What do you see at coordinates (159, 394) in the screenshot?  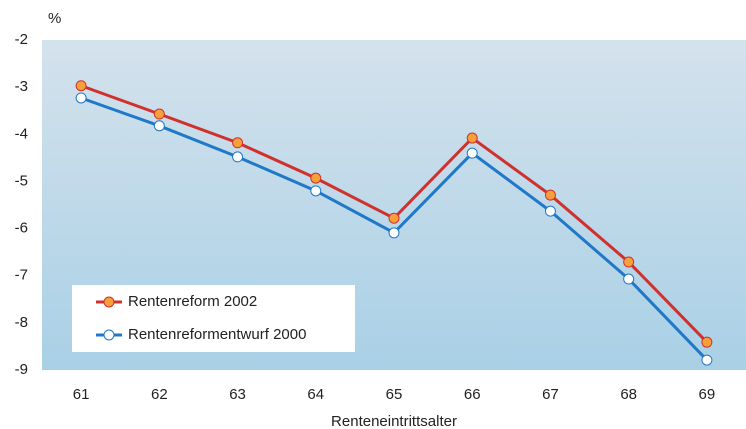 I see `x-tick-label: 62` at bounding box center [159, 394].